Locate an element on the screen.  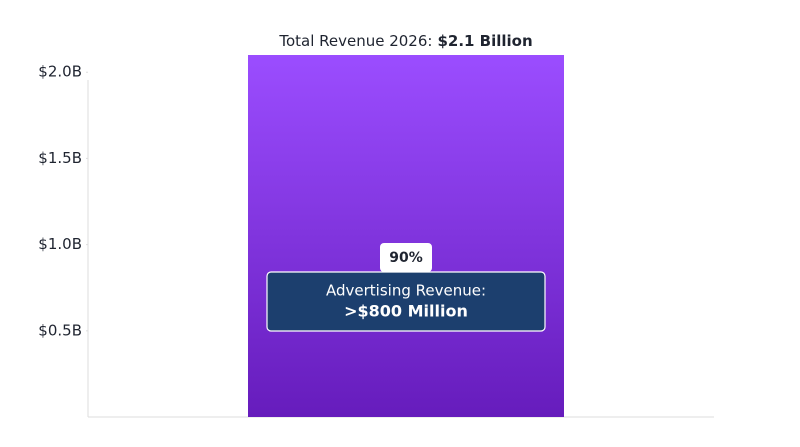
y-tick-label: $1.0B is located at coordinates (60, 244).